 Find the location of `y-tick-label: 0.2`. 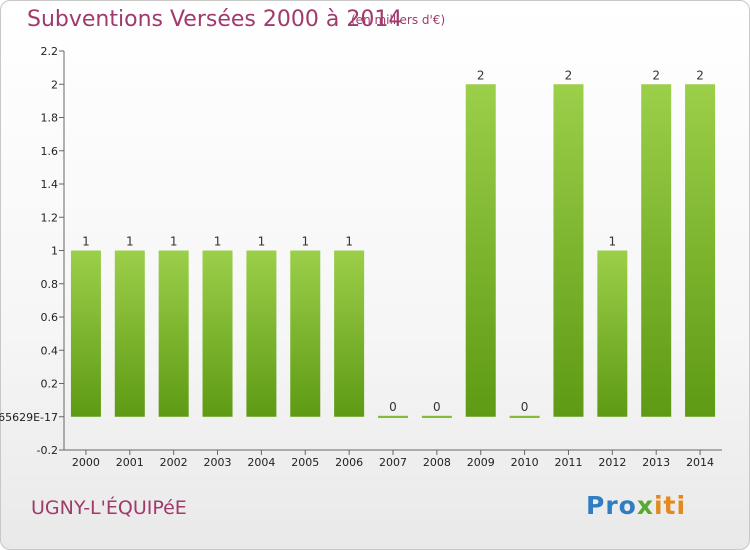

y-tick-label: 0.2 is located at coordinates (50, 384).